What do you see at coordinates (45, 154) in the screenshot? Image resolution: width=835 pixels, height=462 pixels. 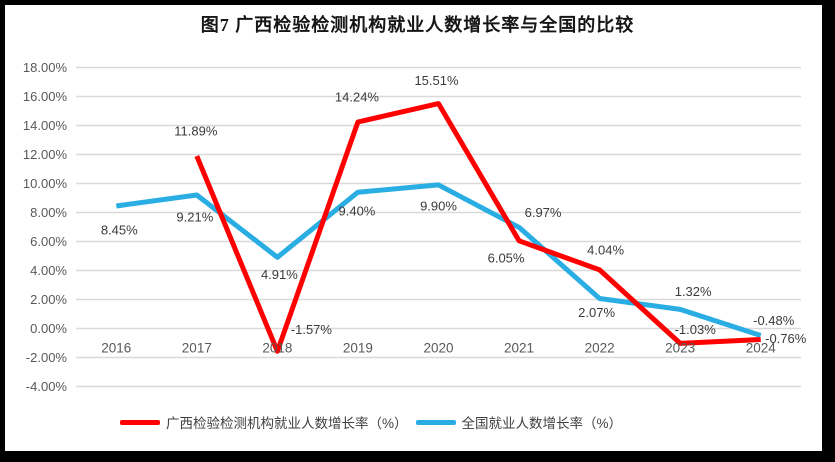 I see `y-axis-tick-label: 12.00%` at bounding box center [45, 154].